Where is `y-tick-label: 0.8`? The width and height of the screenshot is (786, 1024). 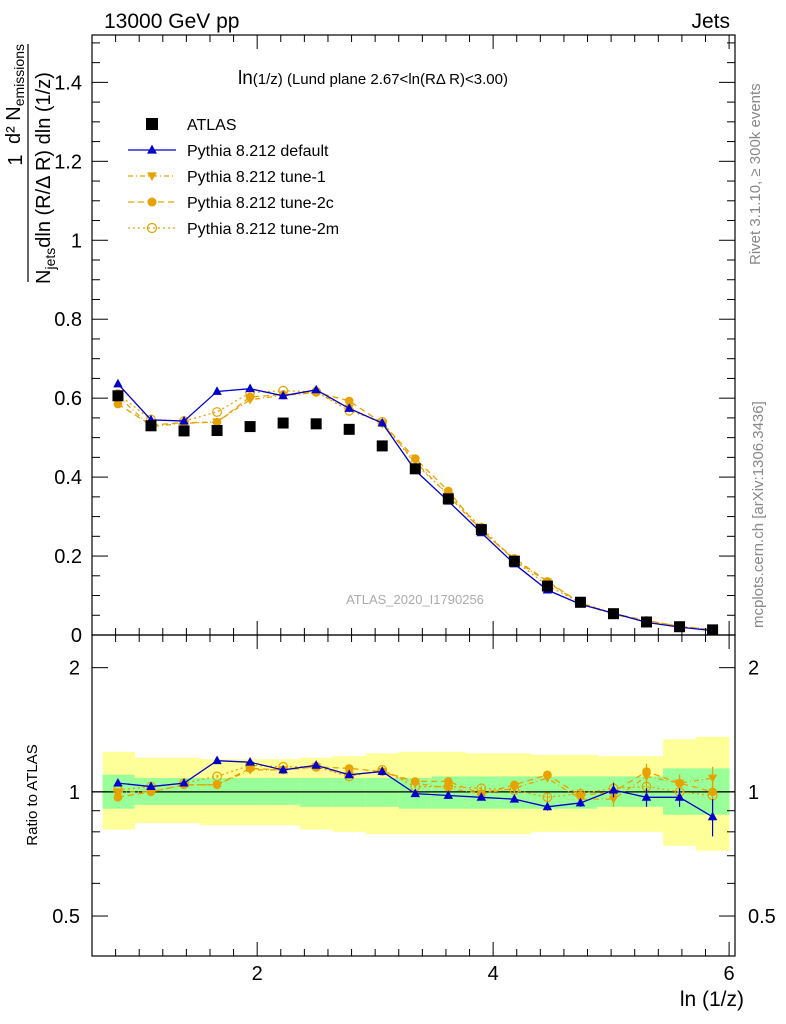
y-tick-label: 0.8 is located at coordinates (68, 320).